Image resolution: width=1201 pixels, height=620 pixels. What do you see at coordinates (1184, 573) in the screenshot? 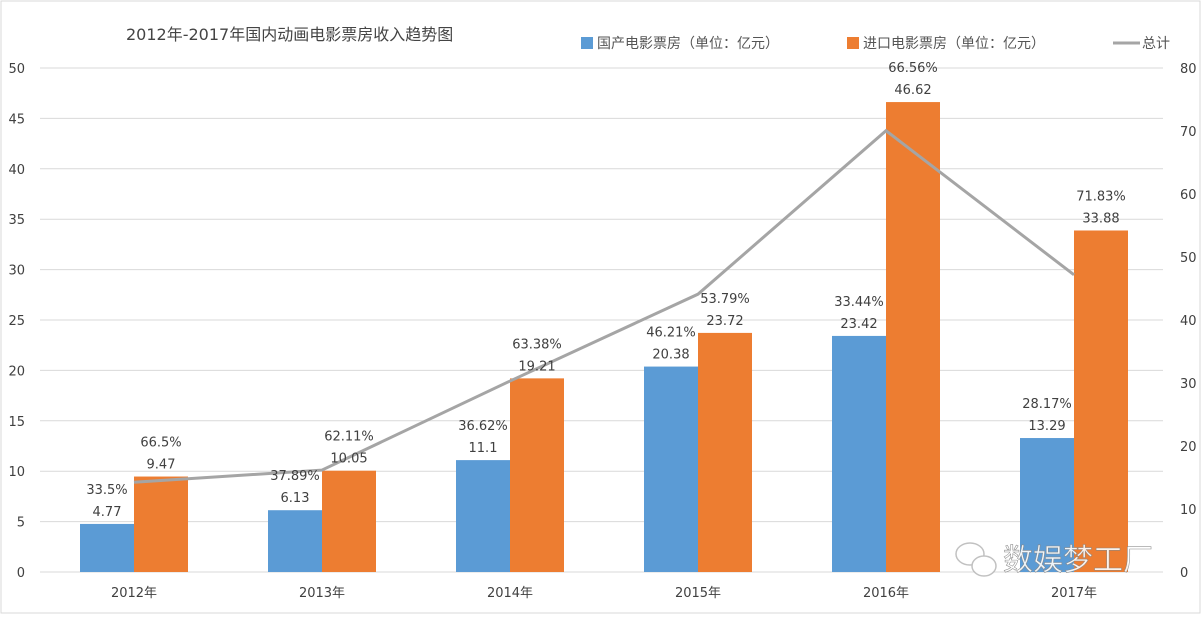
I see `y2-tick-label: 0` at bounding box center [1184, 573].